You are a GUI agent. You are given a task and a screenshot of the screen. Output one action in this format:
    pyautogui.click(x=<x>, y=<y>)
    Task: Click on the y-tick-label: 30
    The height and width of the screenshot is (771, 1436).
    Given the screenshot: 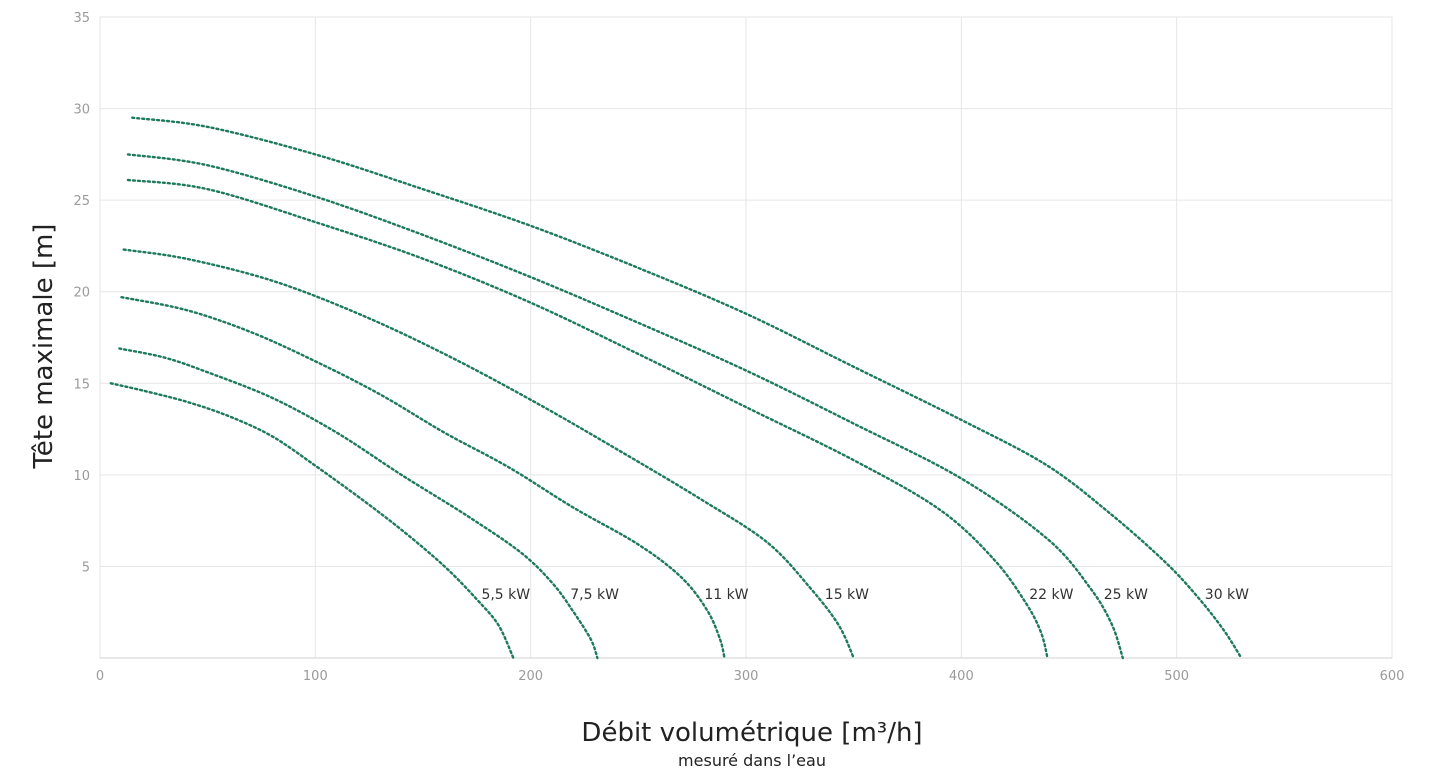 What is the action you would take?
    pyautogui.click(x=81, y=110)
    